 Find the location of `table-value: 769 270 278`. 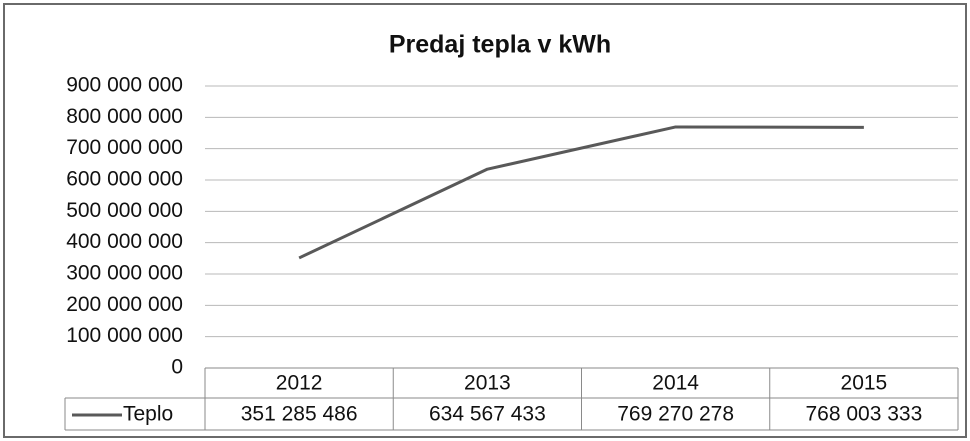

table-value: 769 270 278 is located at coordinates (675, 414).